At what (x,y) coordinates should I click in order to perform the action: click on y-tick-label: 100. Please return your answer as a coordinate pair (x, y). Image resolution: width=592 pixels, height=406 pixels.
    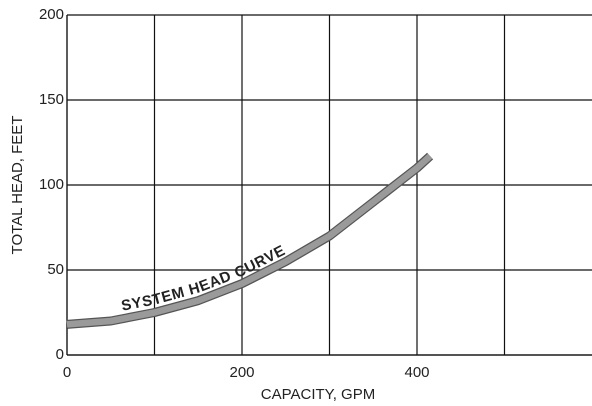
    Looking at the image, I should click on (51, 184).